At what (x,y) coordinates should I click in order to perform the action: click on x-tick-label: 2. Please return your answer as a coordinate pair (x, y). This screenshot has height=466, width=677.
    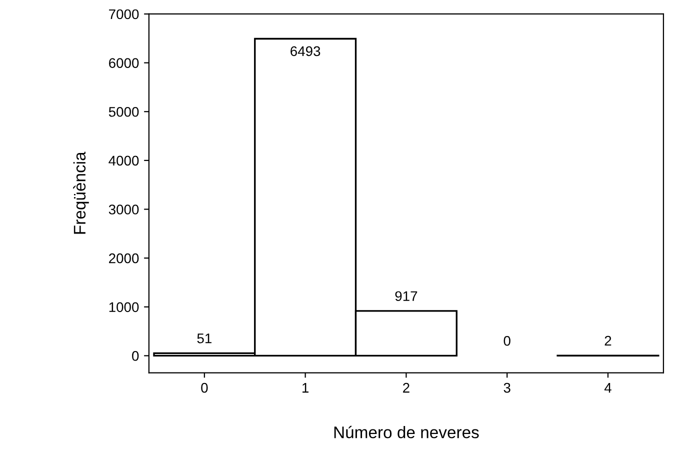
    Looking at the image, I should click on (406, 387).